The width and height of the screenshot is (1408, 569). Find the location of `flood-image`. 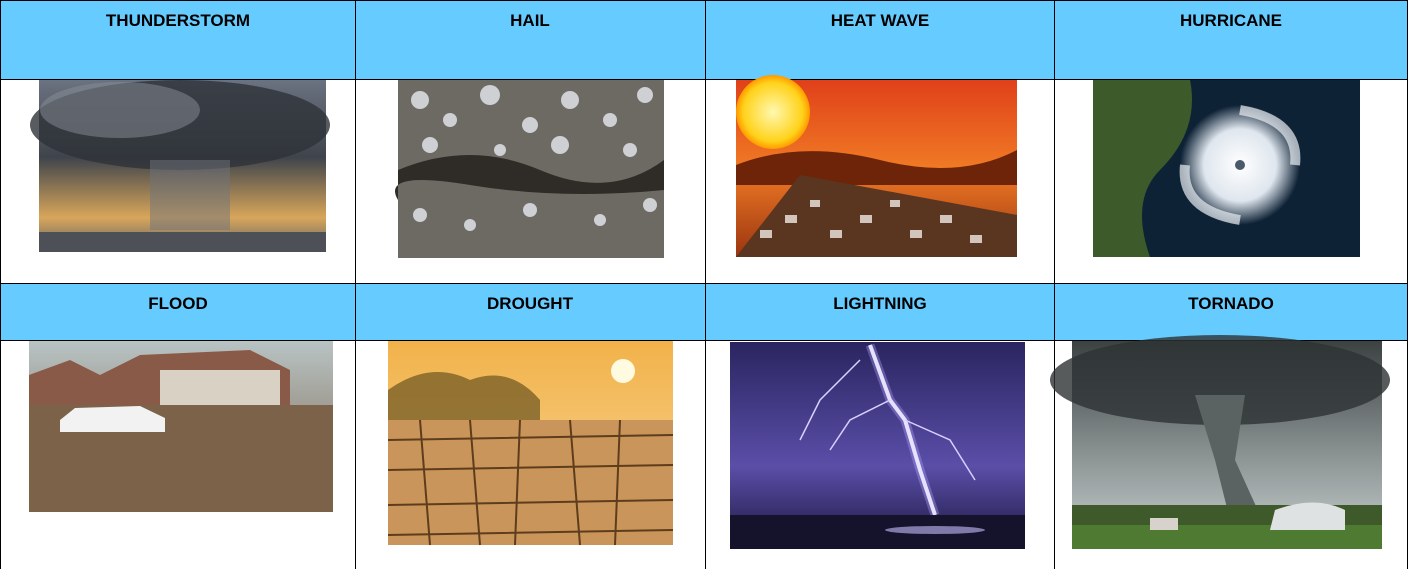

flood-image is located at coordinates (181, 426).